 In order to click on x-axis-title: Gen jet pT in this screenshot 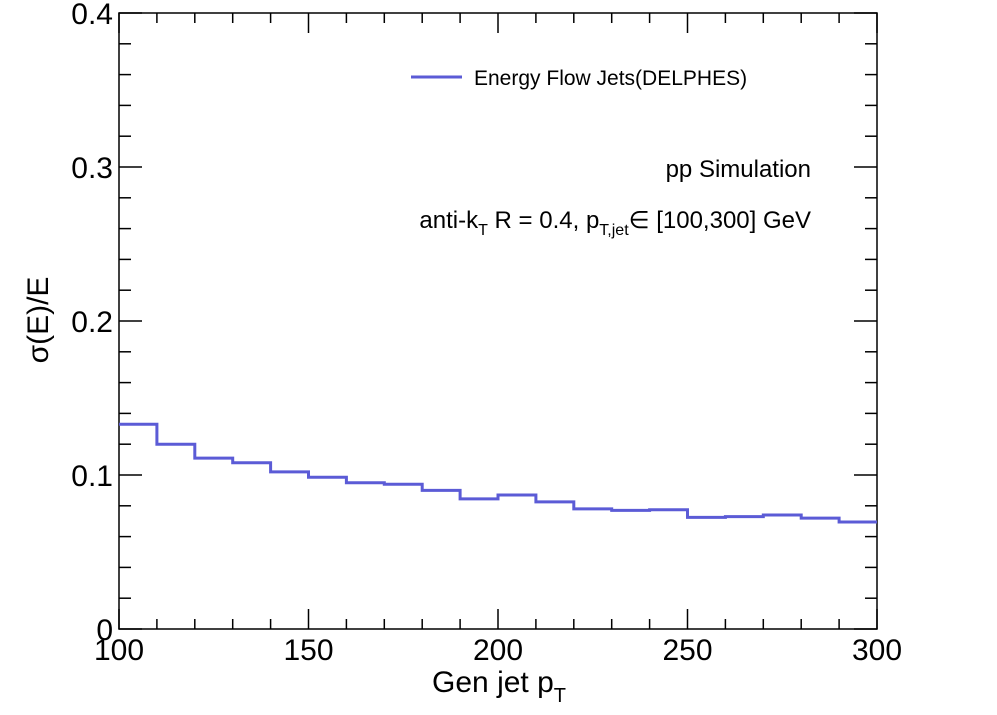, I will do `click(499, 686)`.